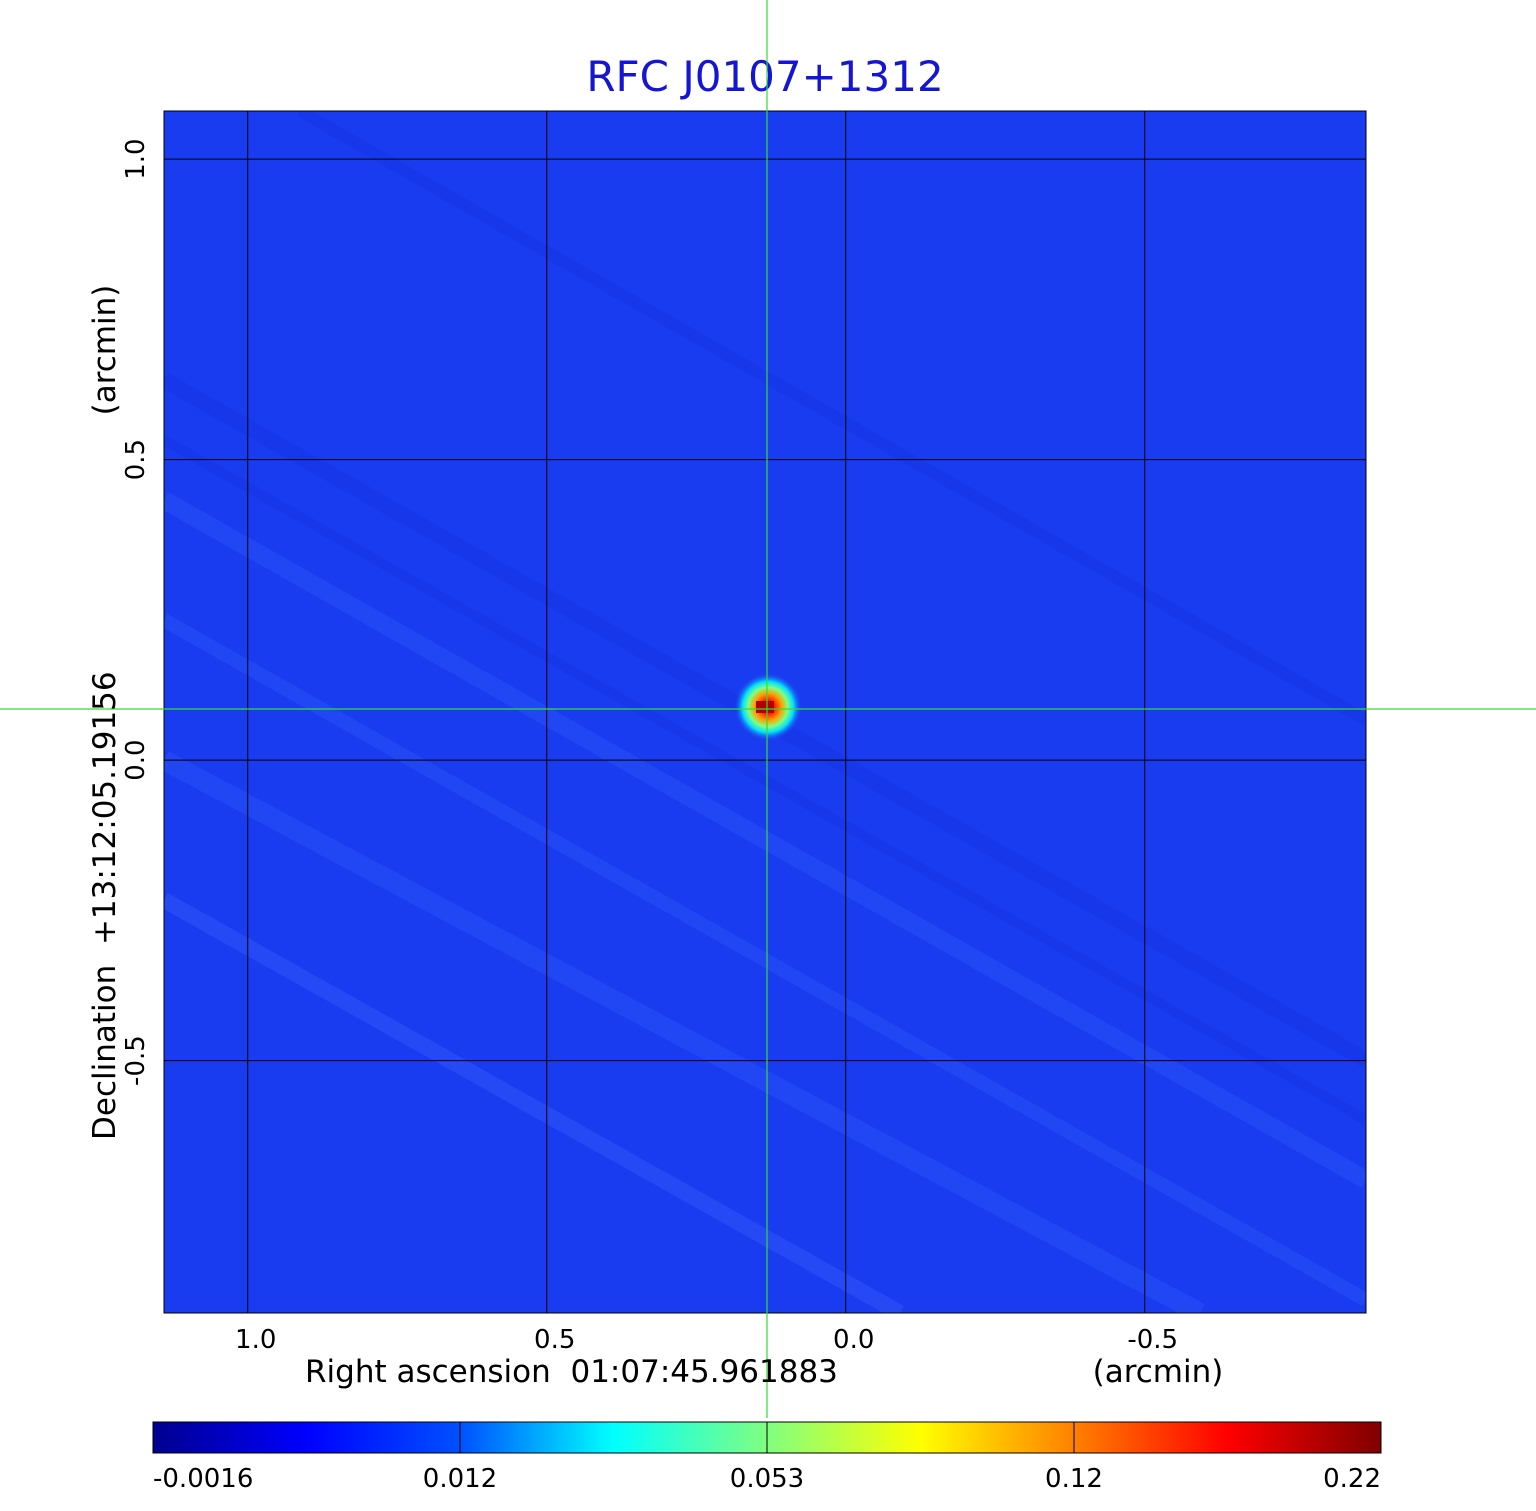 The width and height of the screenshot is (1536, 1511). I want to click on y-tick-labels: 1.0 0.5 0.0 -0.5, so click(136, 612).